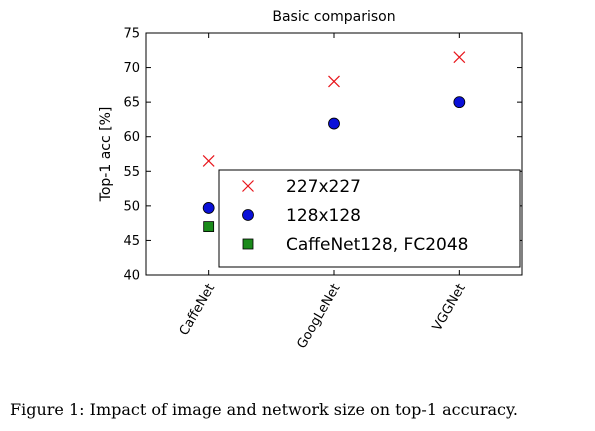  What do you see at coordinates (333, 17) in the screenshot?
I see `chart-title: Basic comparison` at bounding box center [333, 17].